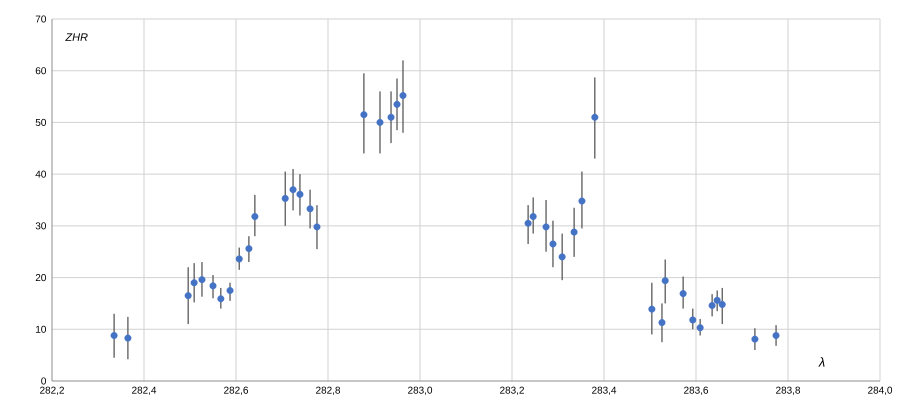 The height and width of the screenshot is (415, 917). What do you see at coordinates (512, 390) in the screenshot?
I see `x-tick-label: 283,2` at bounding box center [512, 390].